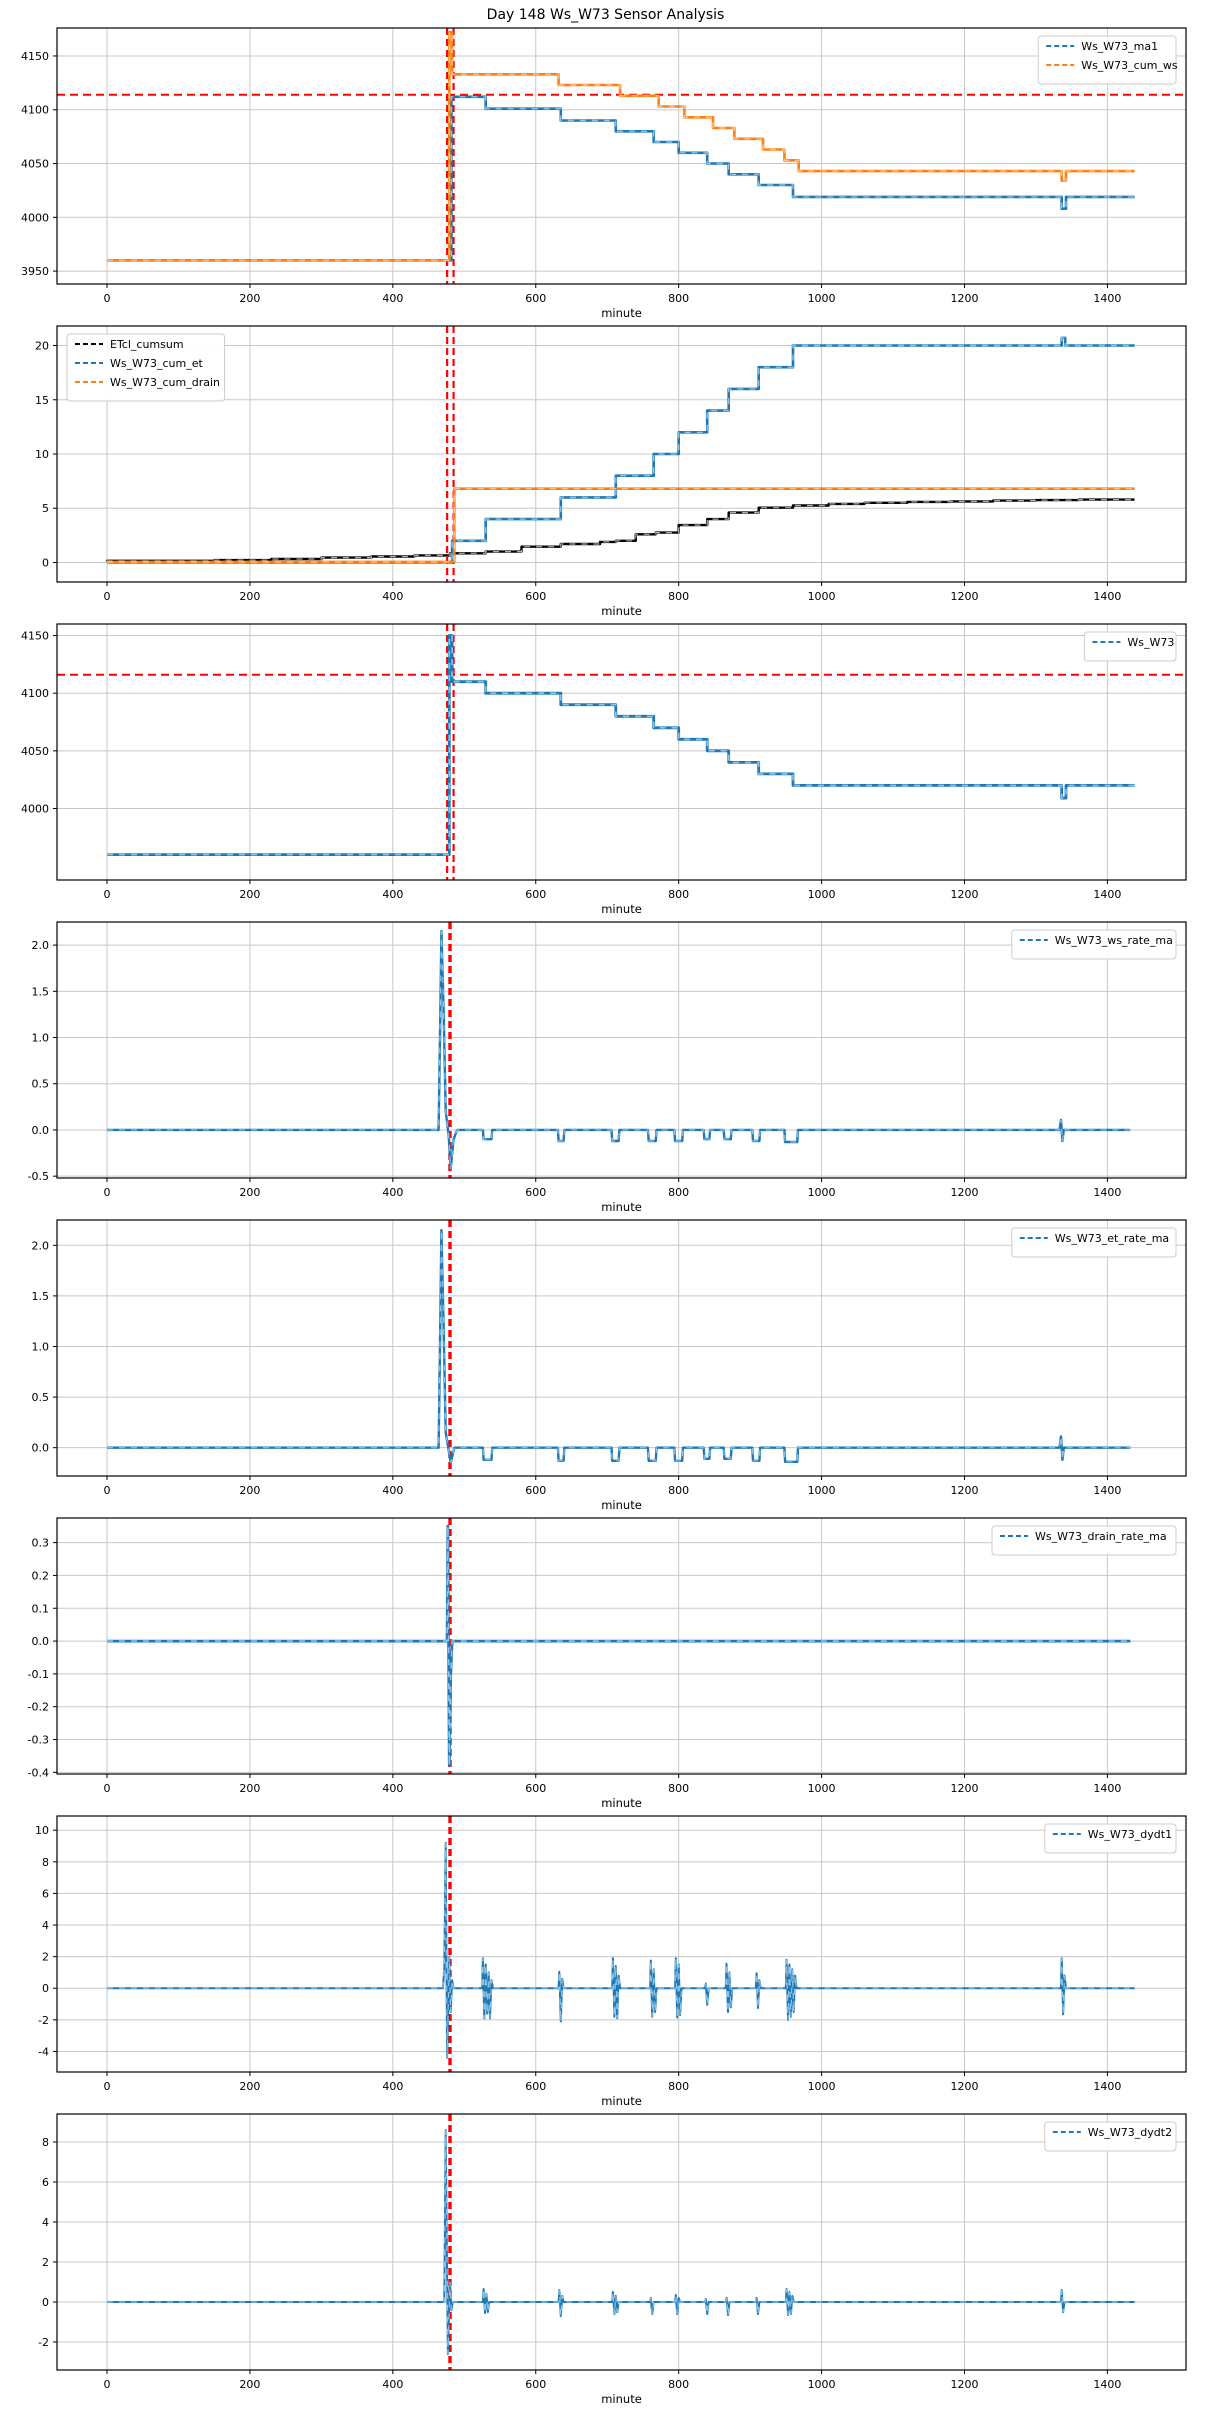 Image resolution: width=1211 pixels, height=2411 pixels. I want to click on y-tick-label: 4000, so click(35, 217).